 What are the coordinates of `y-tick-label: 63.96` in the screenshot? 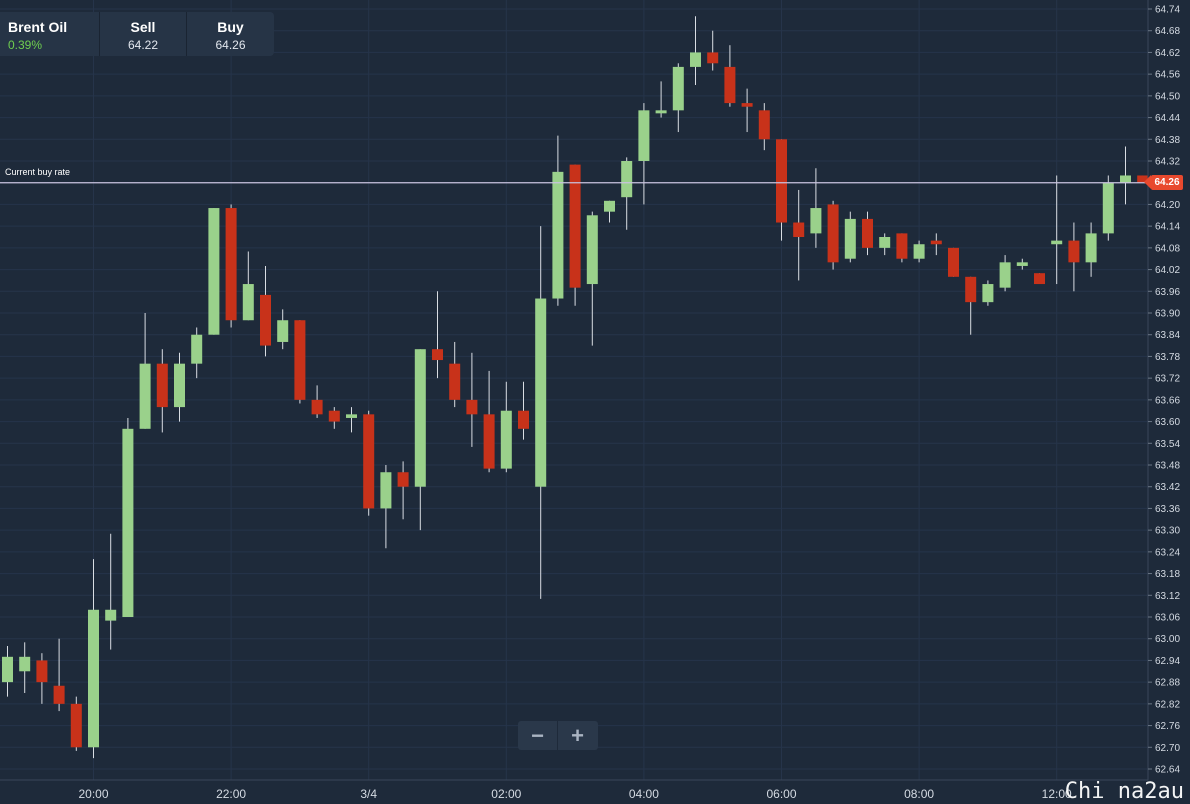 It's located at (1167, 292).